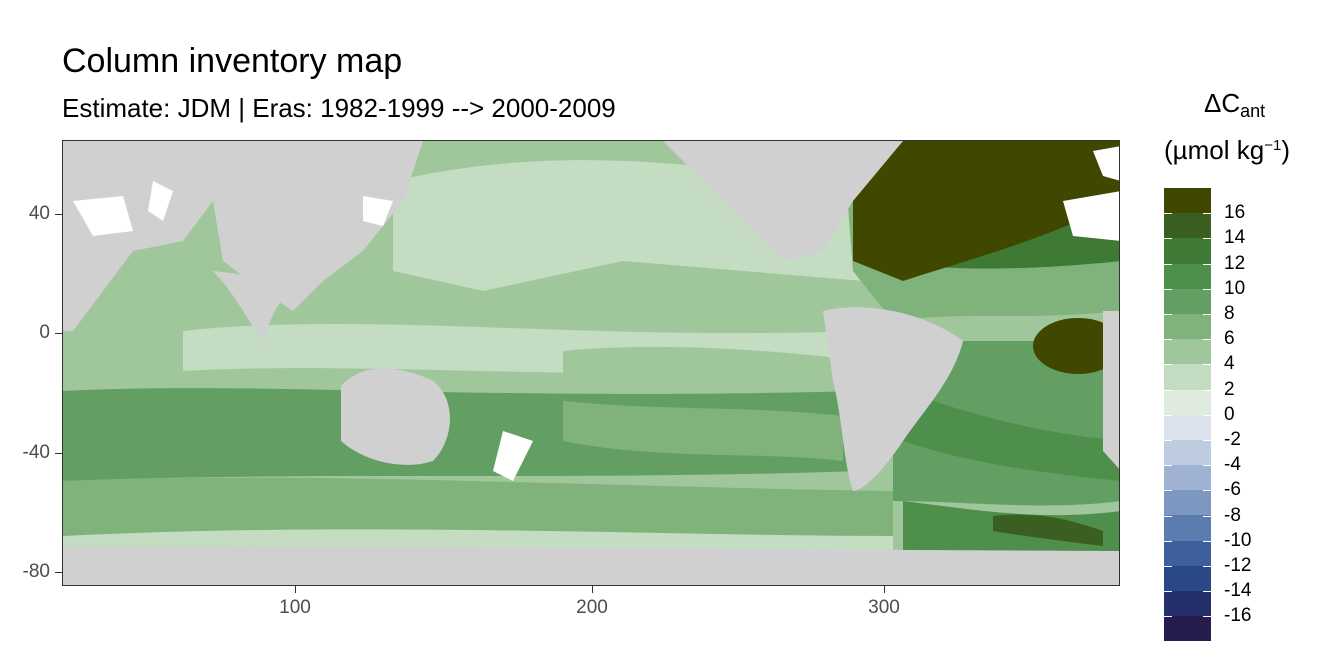 The width and height of the screenshot is (1344, 672). I want to click on legend-label: -10, so click(1238, 540).